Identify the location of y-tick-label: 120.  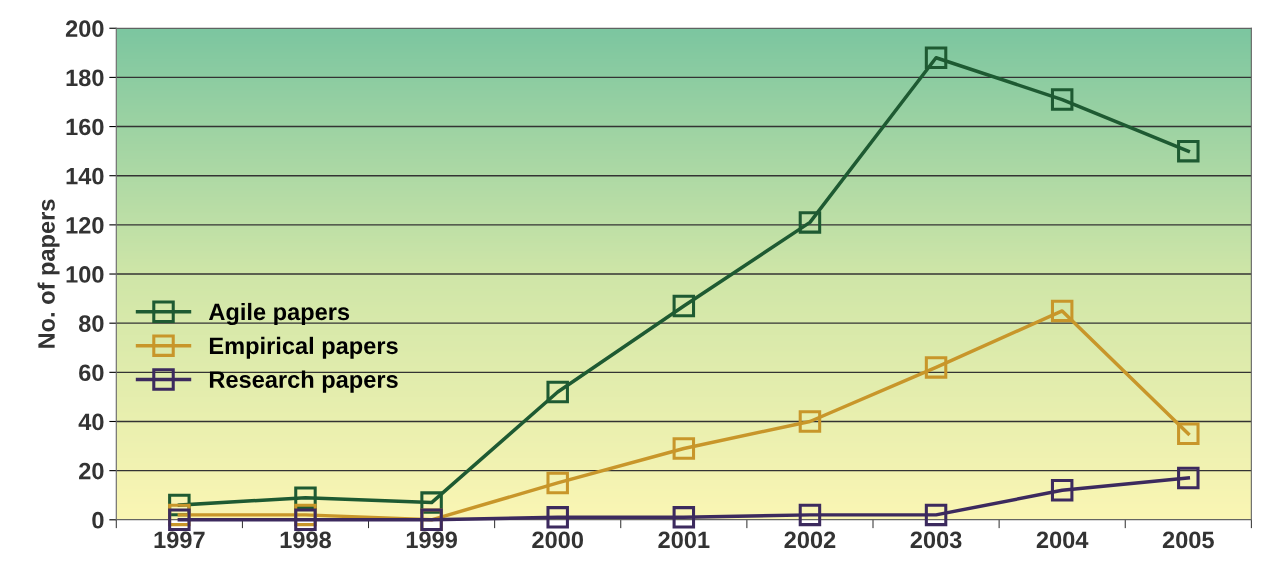
(85, 225).